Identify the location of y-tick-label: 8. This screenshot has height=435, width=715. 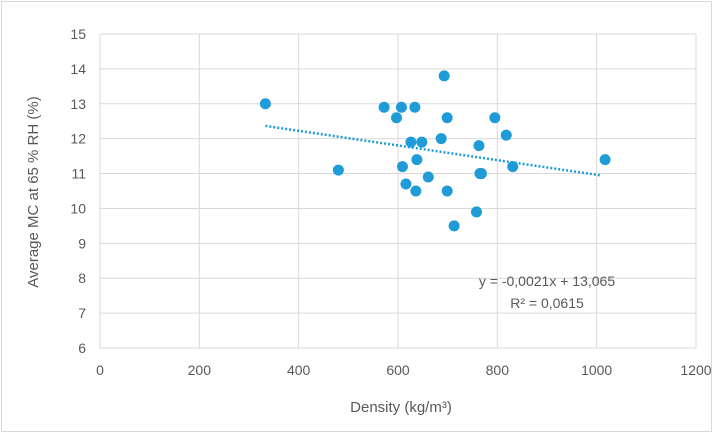
(82, 278).